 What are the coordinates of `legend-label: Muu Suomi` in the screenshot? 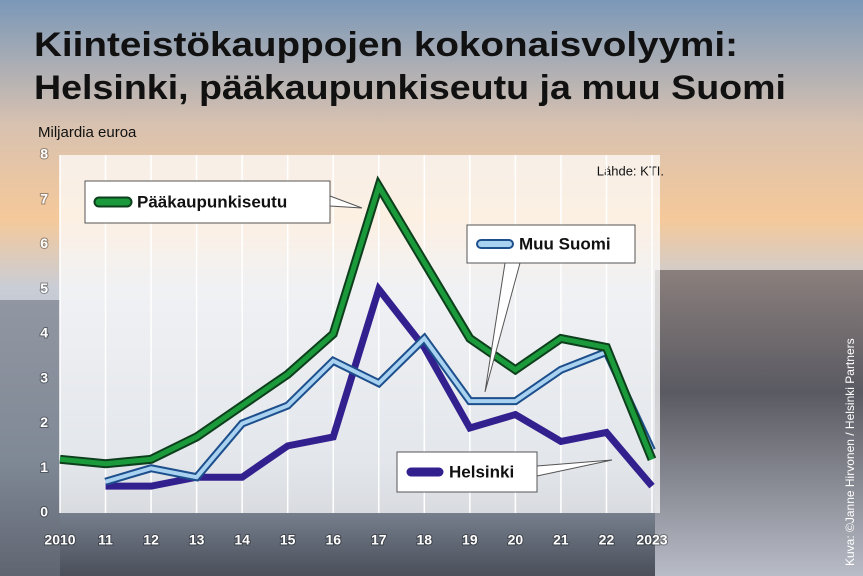 It's located at (565, 243).